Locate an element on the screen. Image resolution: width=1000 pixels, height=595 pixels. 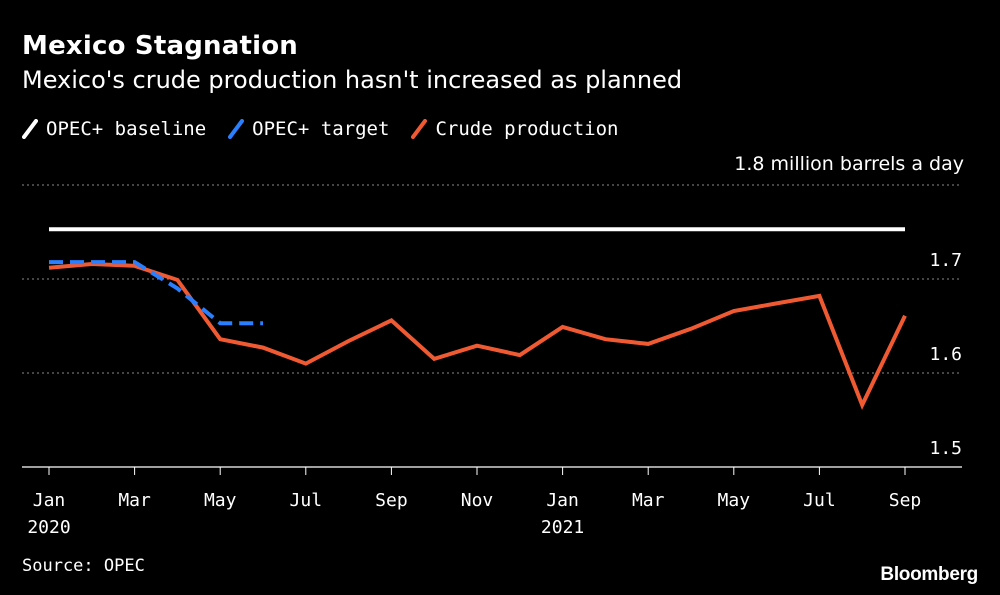
legend-item-baseline: OPEC+ baseline is located at coordinates (114, 129).